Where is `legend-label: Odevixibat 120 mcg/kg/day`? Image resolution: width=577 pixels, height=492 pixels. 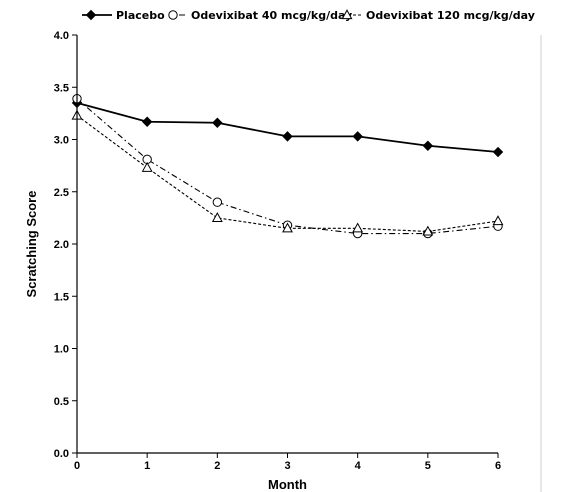 legend-label: Odevixibat 120 mcg/kg/day is located at coordinates (450, 15).